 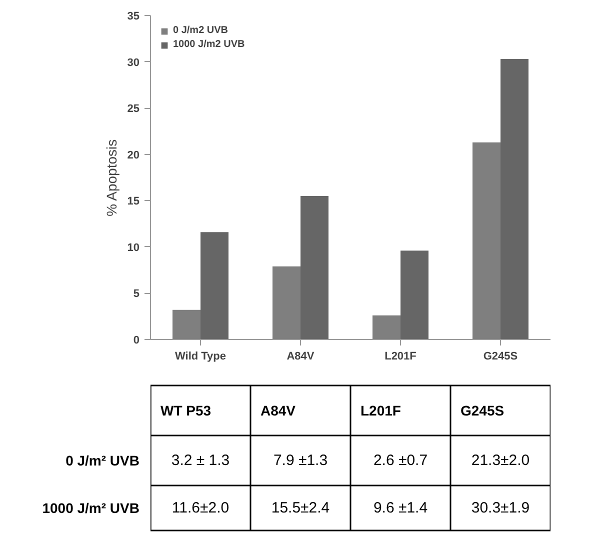 I want to click on text: A84V, so click(x=278, y=410).